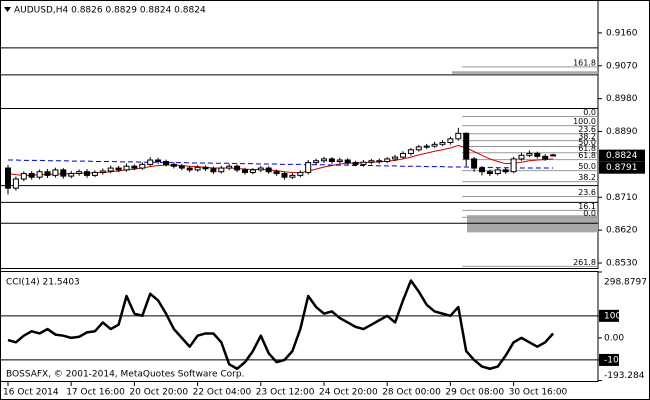 The width and height of the screenshot is (650, 400). What do you see at coordinates (622, 33) in the screenshot?
I see `y-tick-label: 0.9160` at bounding box center [622, 33].